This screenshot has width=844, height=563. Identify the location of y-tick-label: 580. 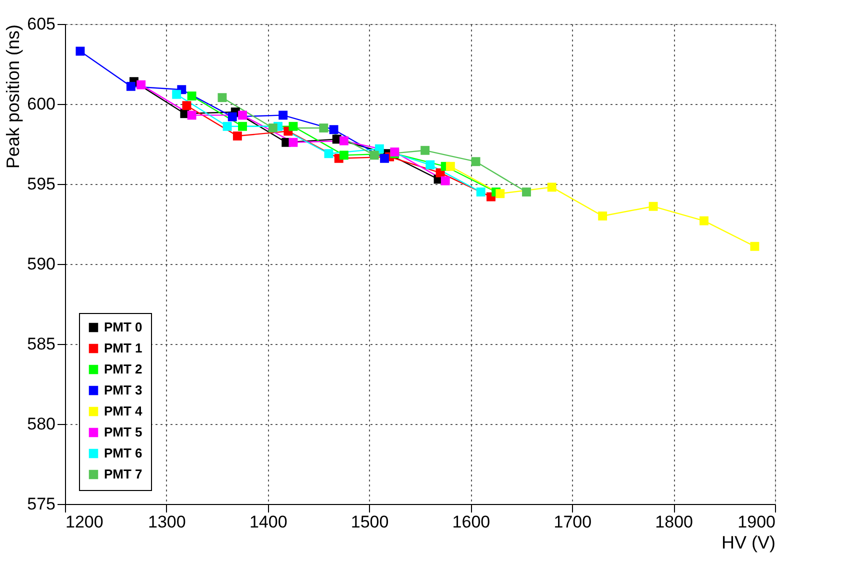
(41, 424).